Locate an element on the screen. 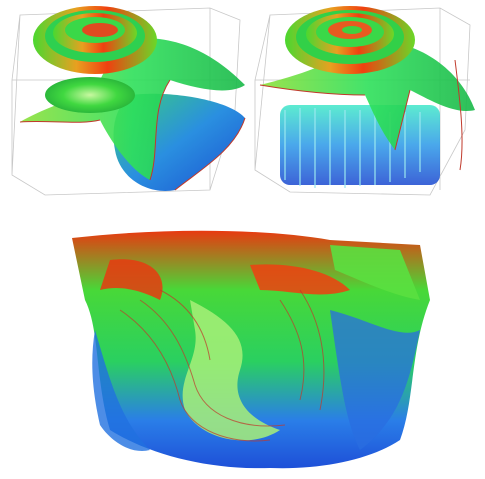  blue-sheets is located at coordinates (360, 146).